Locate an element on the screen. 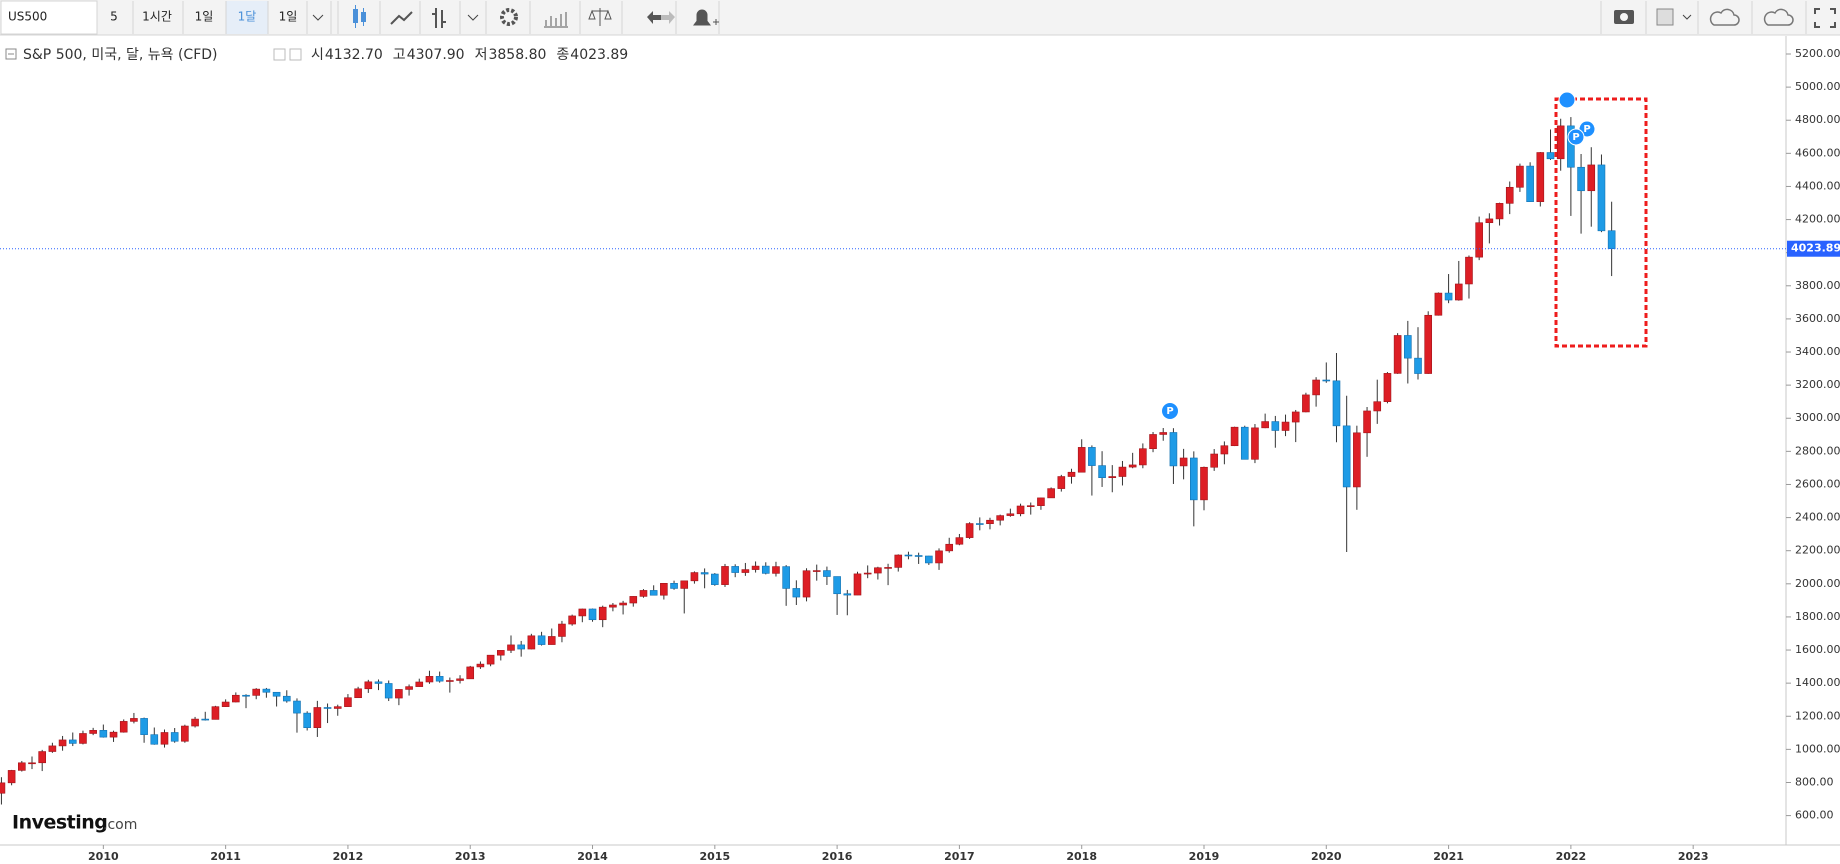 This screenshot has height=864, width=1840. cloud-download-icon is located at coordinates (1724, 17).